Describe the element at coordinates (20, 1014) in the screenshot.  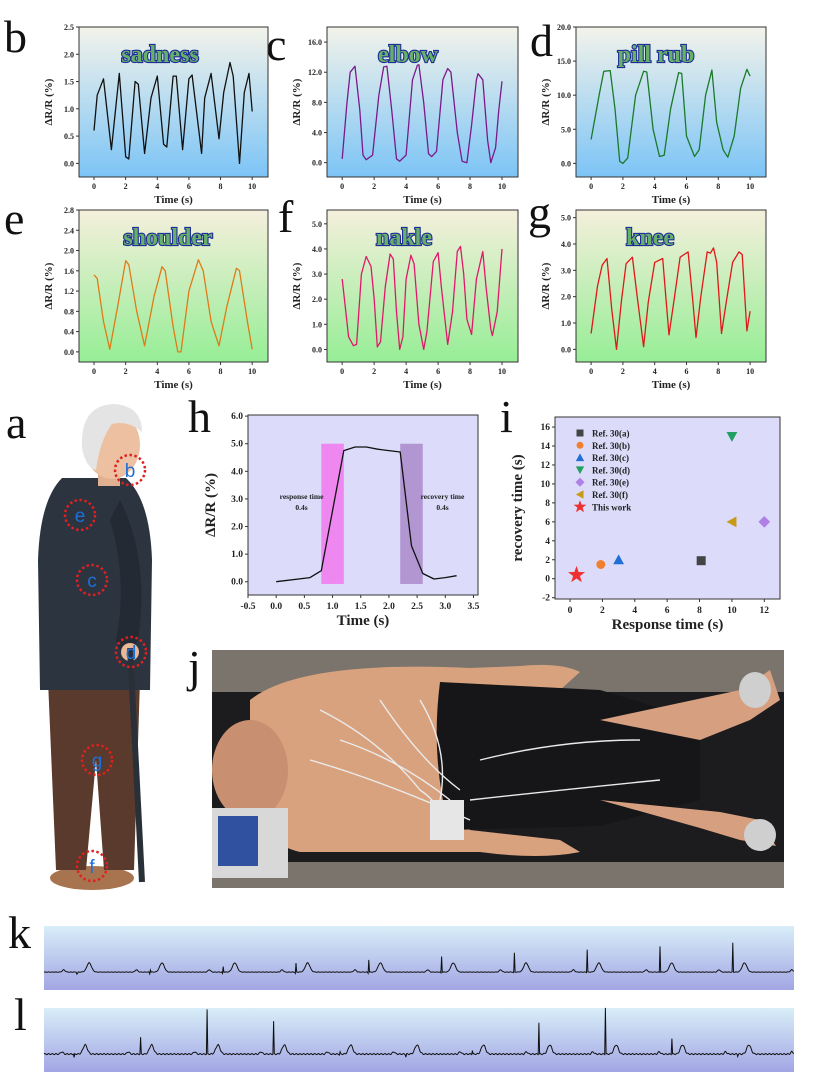
I see `panel-label-l: l` at that location.